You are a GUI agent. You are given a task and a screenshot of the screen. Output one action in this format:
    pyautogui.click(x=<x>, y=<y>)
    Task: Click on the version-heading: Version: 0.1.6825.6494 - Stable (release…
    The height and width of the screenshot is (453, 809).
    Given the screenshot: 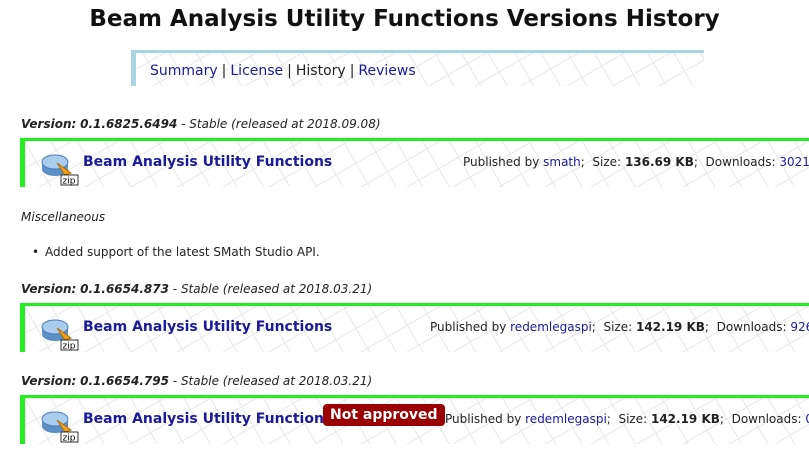 What is the action you would take?
    pyautogui.click(x=201, y=124)
    